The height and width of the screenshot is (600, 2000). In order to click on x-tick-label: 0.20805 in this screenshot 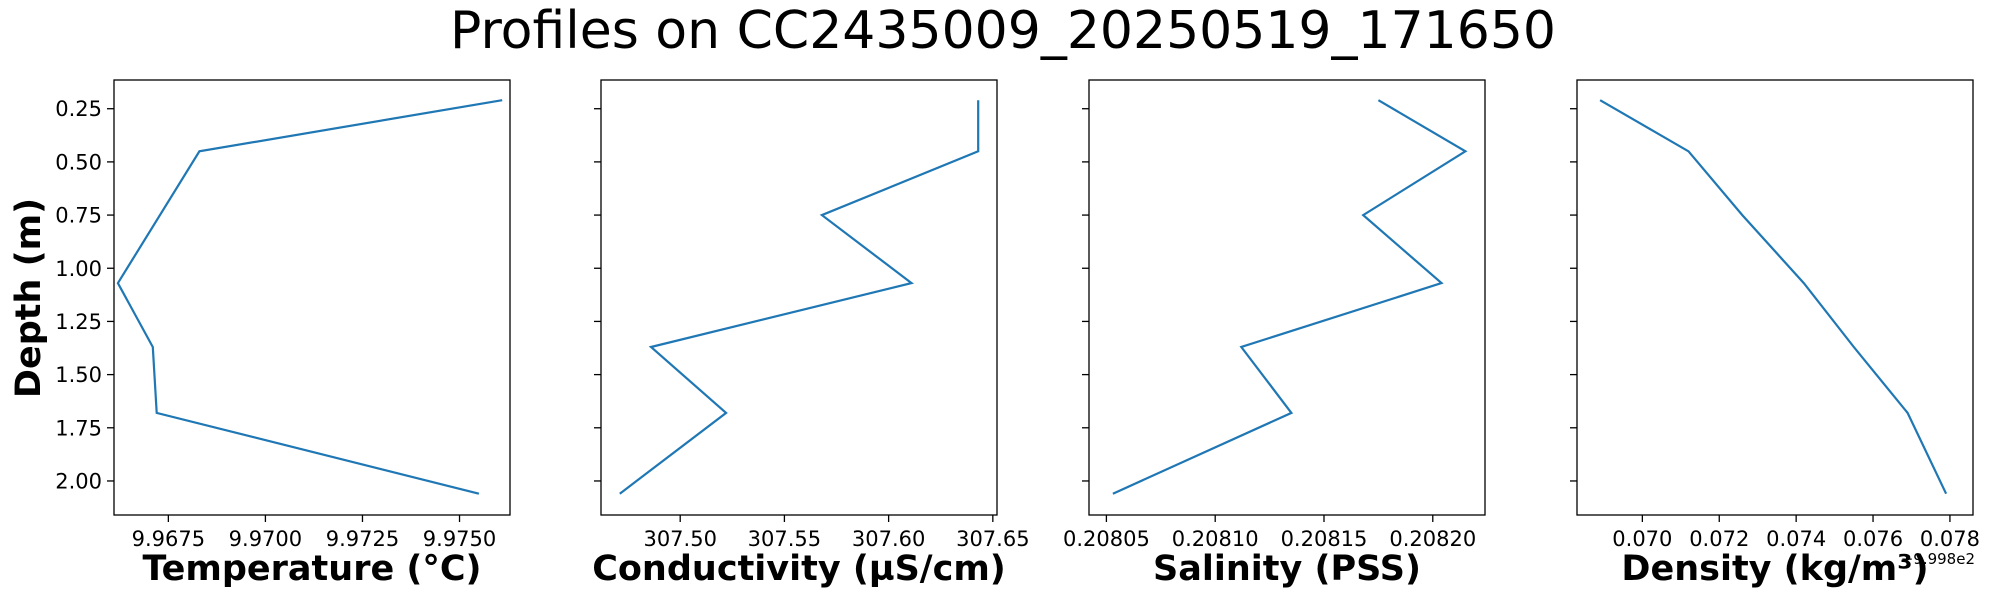, I will do `click(1106, 539)`.